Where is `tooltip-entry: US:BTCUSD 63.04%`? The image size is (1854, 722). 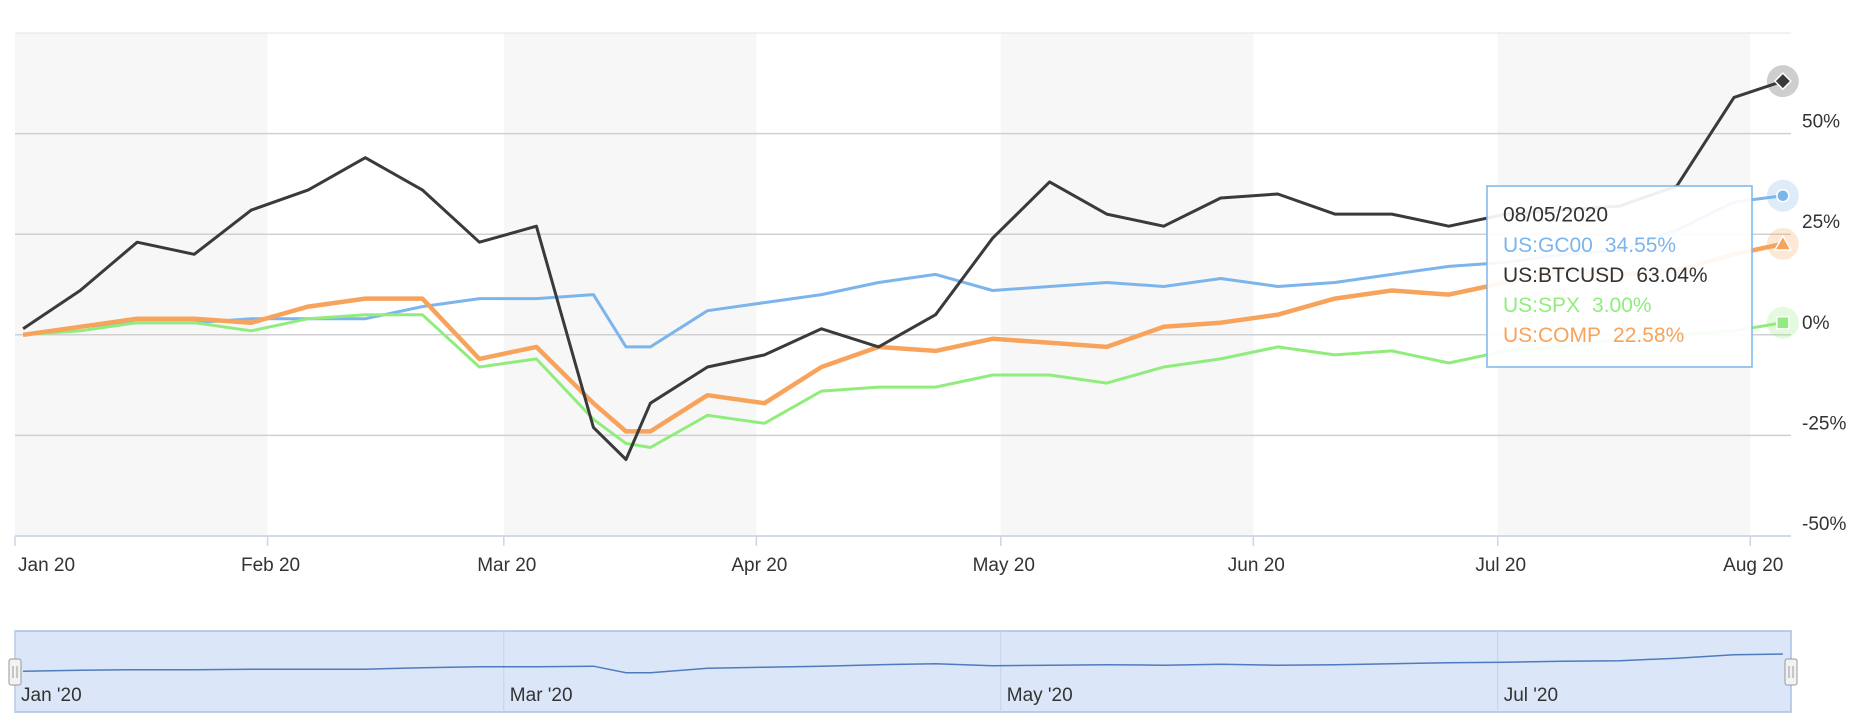 tooltip-entry: US:BTCUSD 63.04% is located at coordinates (1605, 275).